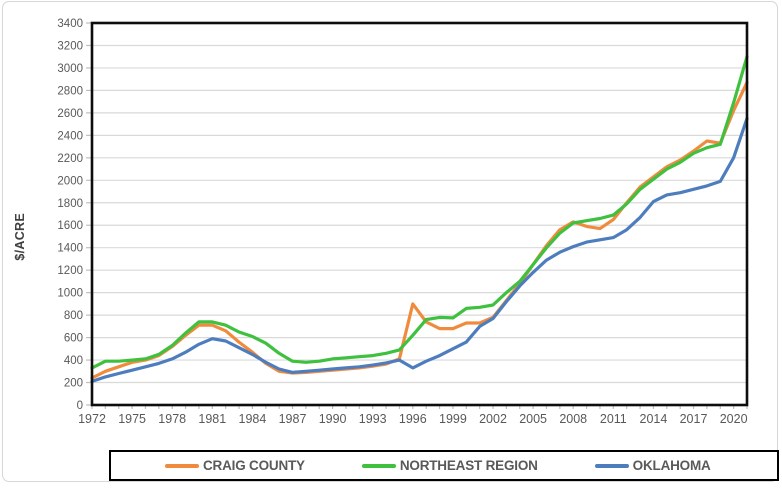 The height and width of the screenshot is (496, 782). Describe the element at coordinates (373, 419) in the screenshot. I see `x-axis-tick-label: 1993` at that location.